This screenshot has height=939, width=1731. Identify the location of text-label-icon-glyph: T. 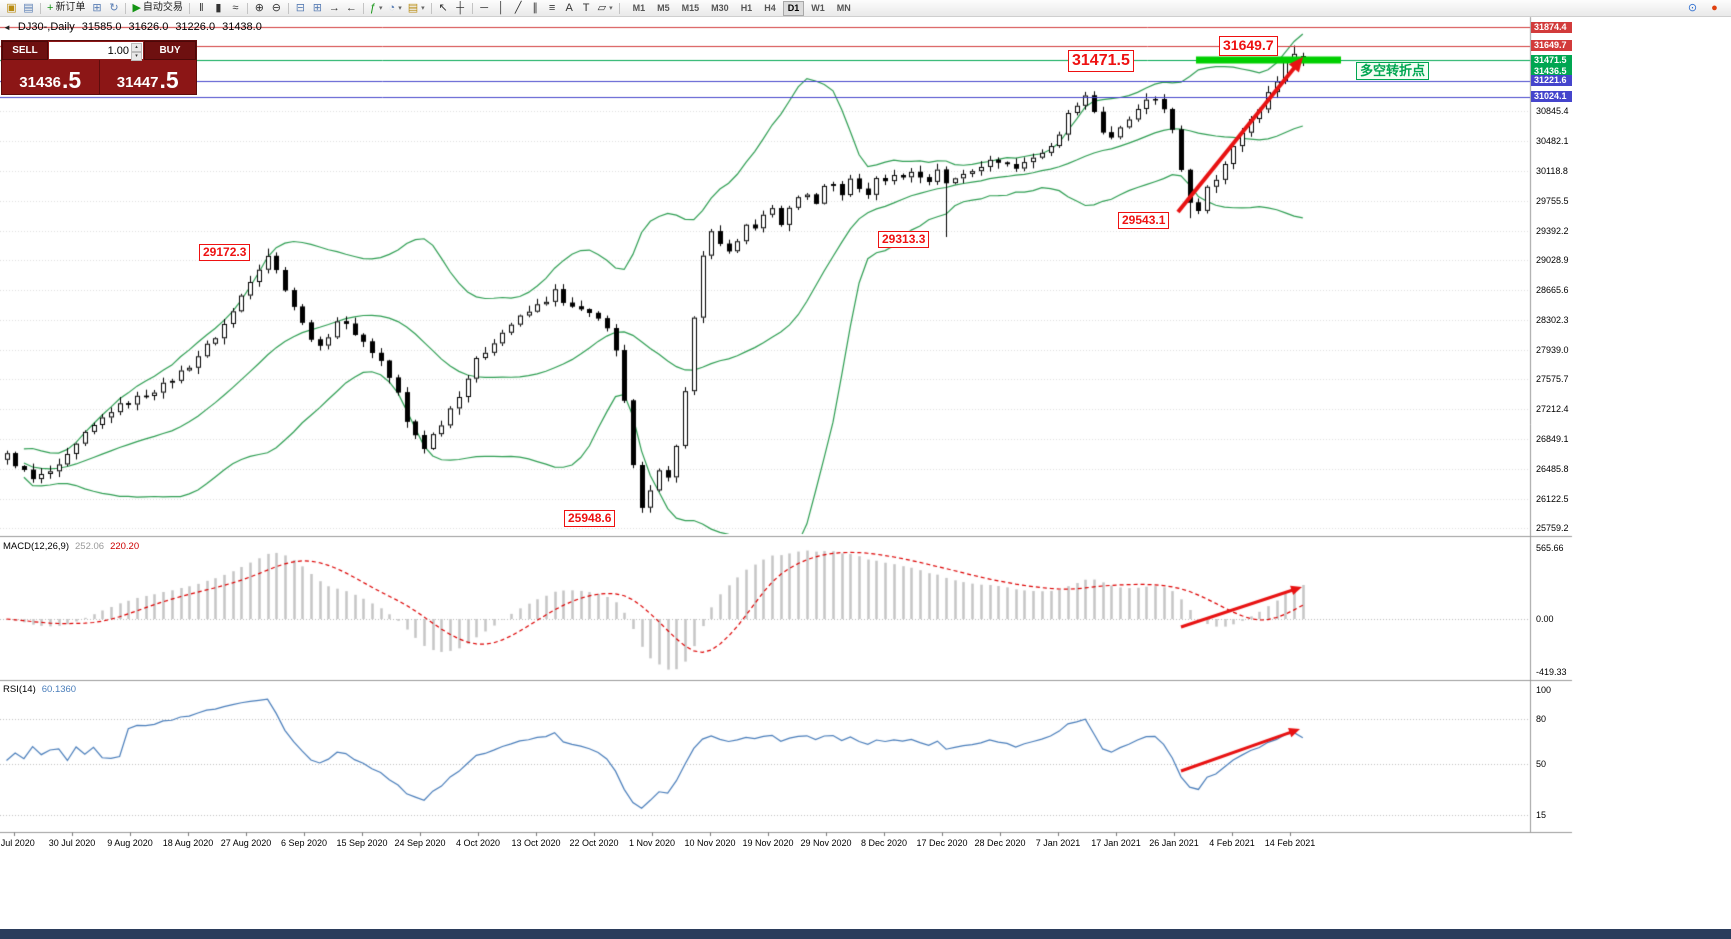
(586, 7).